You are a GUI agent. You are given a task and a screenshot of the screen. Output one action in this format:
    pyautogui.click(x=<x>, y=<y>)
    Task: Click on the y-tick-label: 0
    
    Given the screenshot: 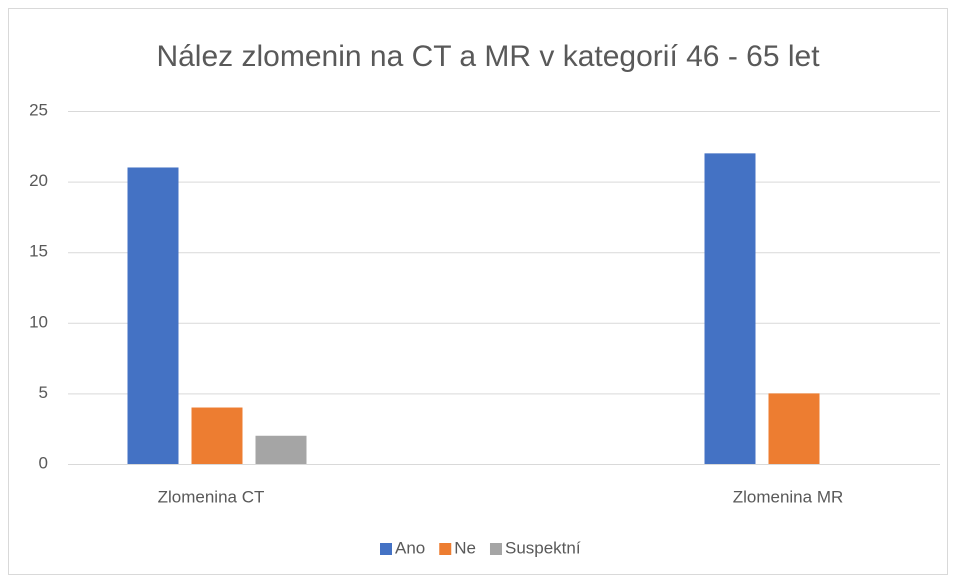 What is the action you would take?
    pyautogui.click(x=43, y=462)
    